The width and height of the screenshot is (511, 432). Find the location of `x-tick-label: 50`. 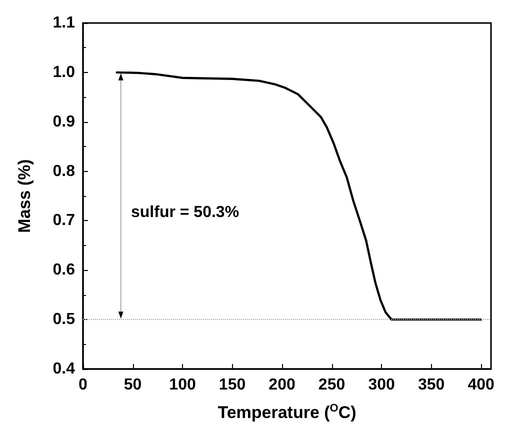

x-tick-label: 50 is located at coordinates (133, 385).